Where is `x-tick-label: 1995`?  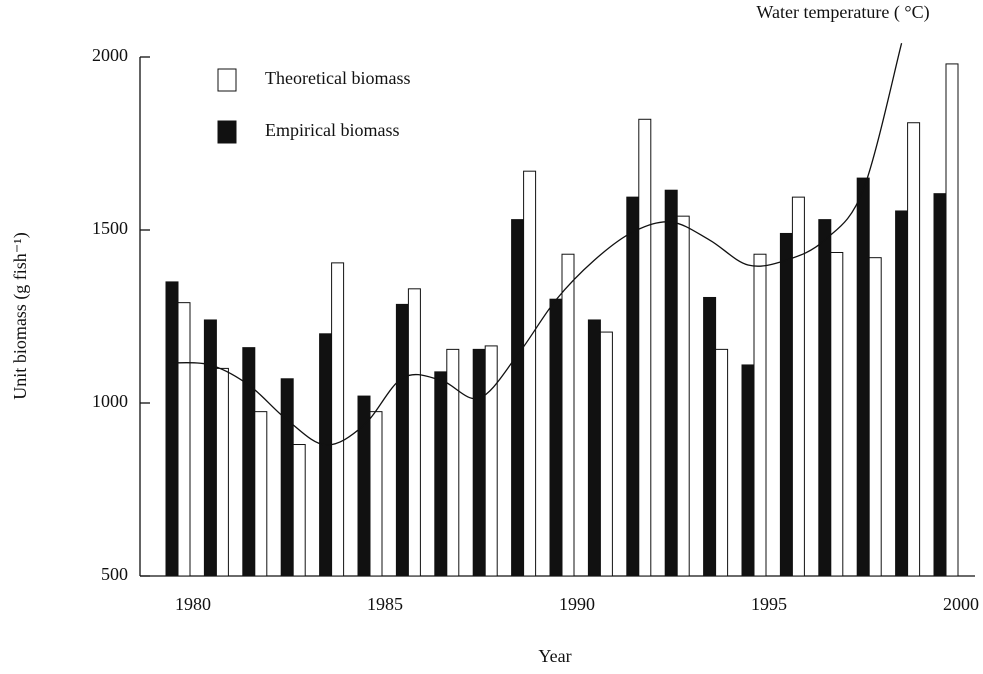
x-tick-label: 1995 is located at coordinates (769, 604).